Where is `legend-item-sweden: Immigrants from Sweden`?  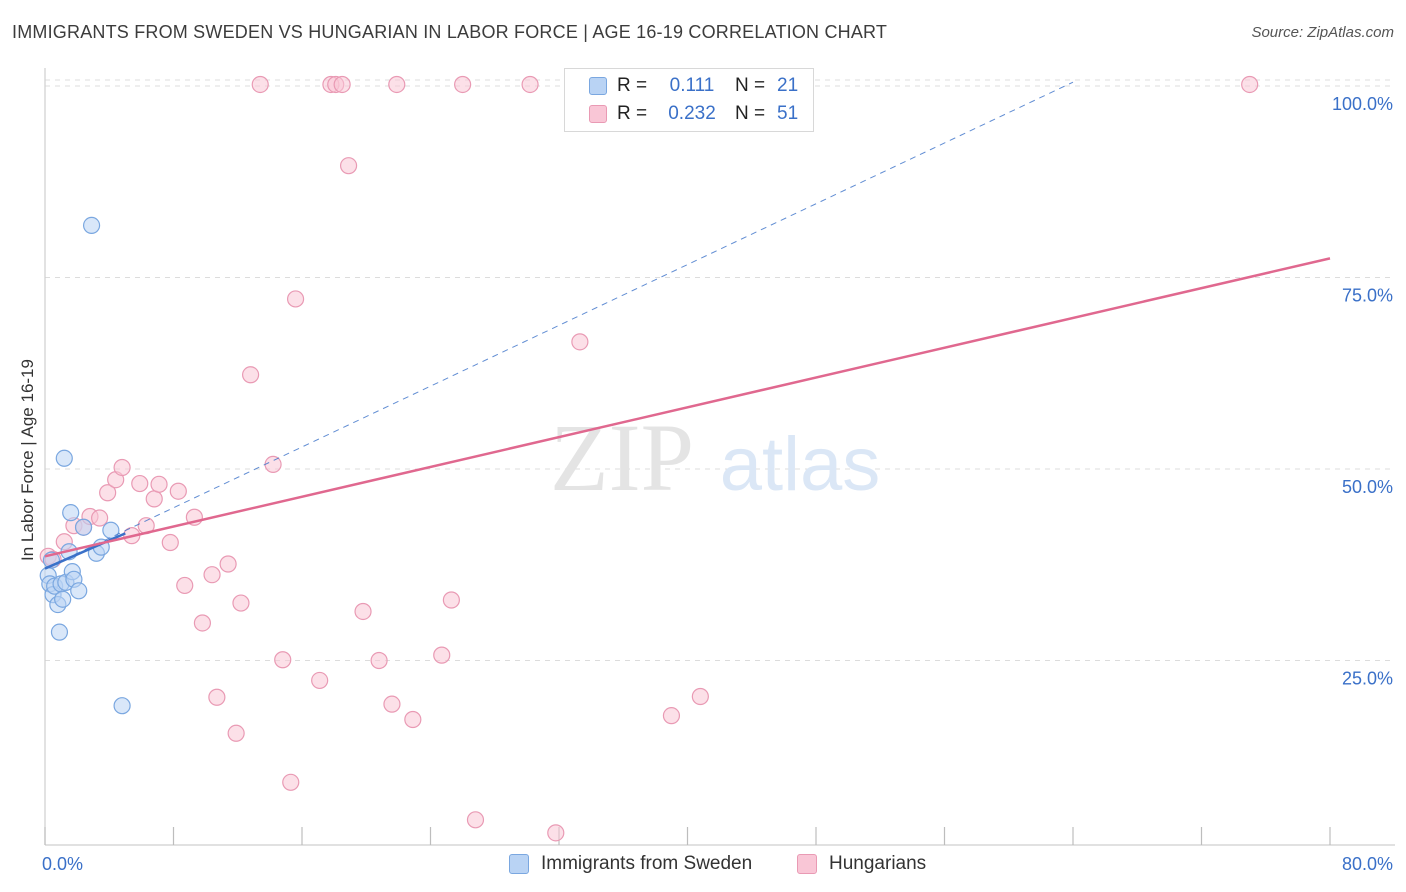 legend-item-sweden: Immigrants from Sweden is located at coordinates (630, 864).